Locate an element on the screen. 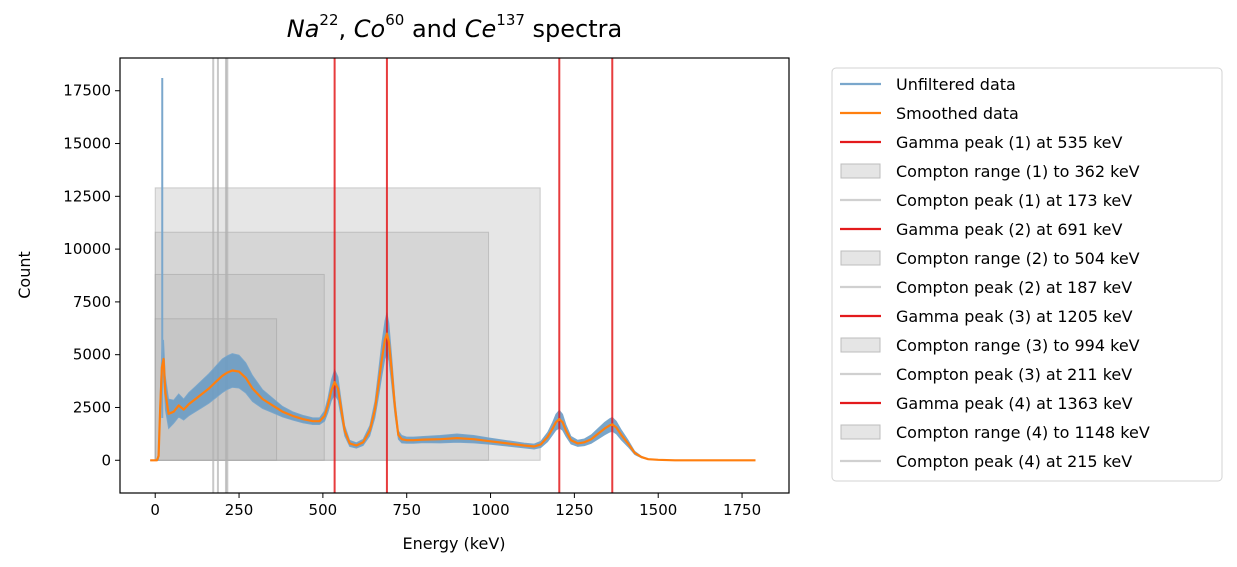 This screenshot has height=567, width=1237. legend-entry: Compton peak (4) at 215 keV is located at coordinates (986, 461).